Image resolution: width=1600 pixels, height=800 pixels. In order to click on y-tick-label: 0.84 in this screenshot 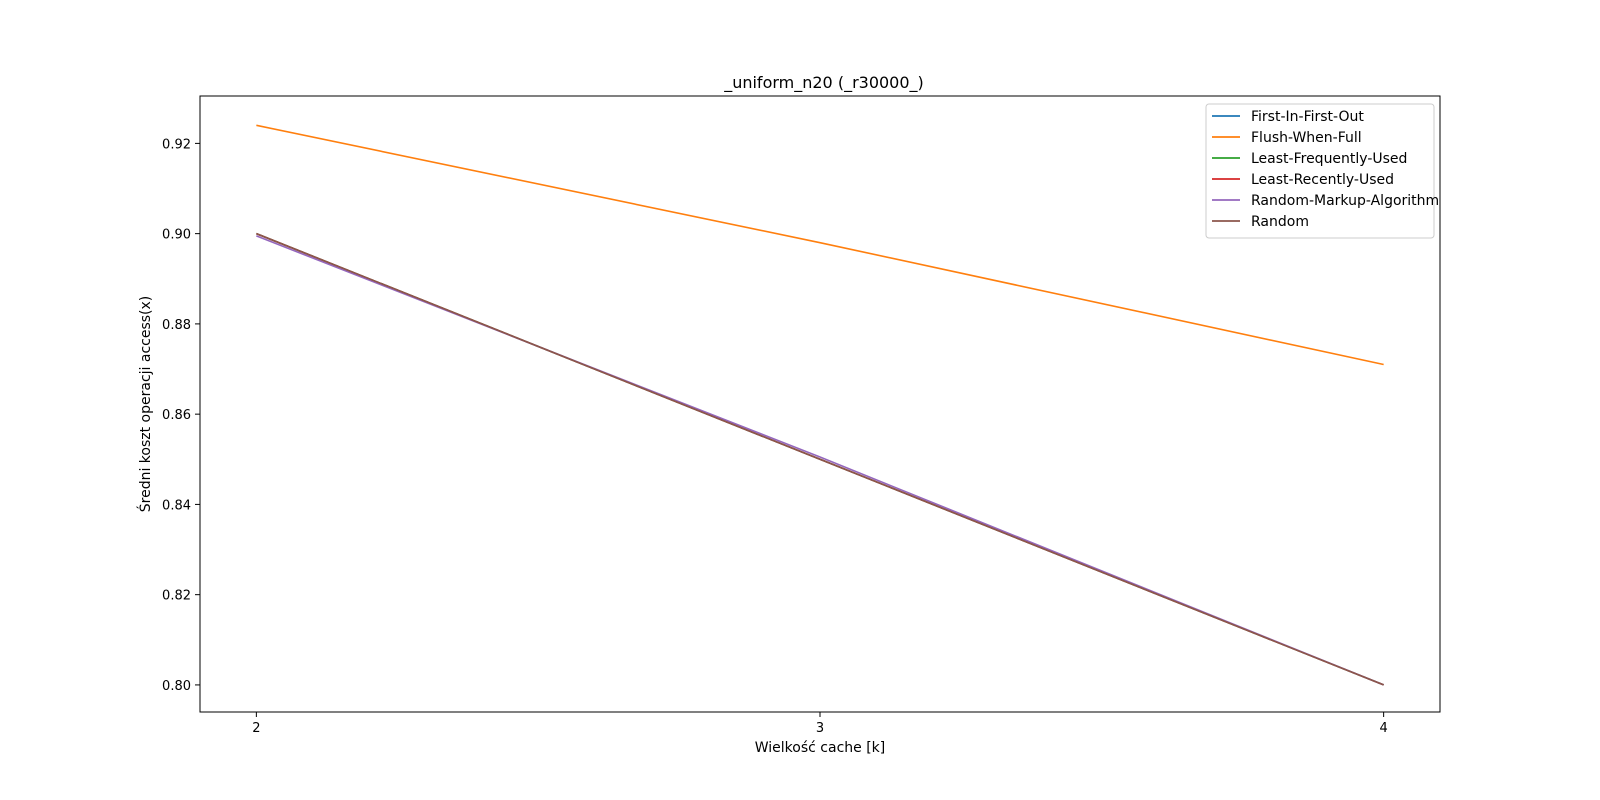, I will do `click(176, 505)`.